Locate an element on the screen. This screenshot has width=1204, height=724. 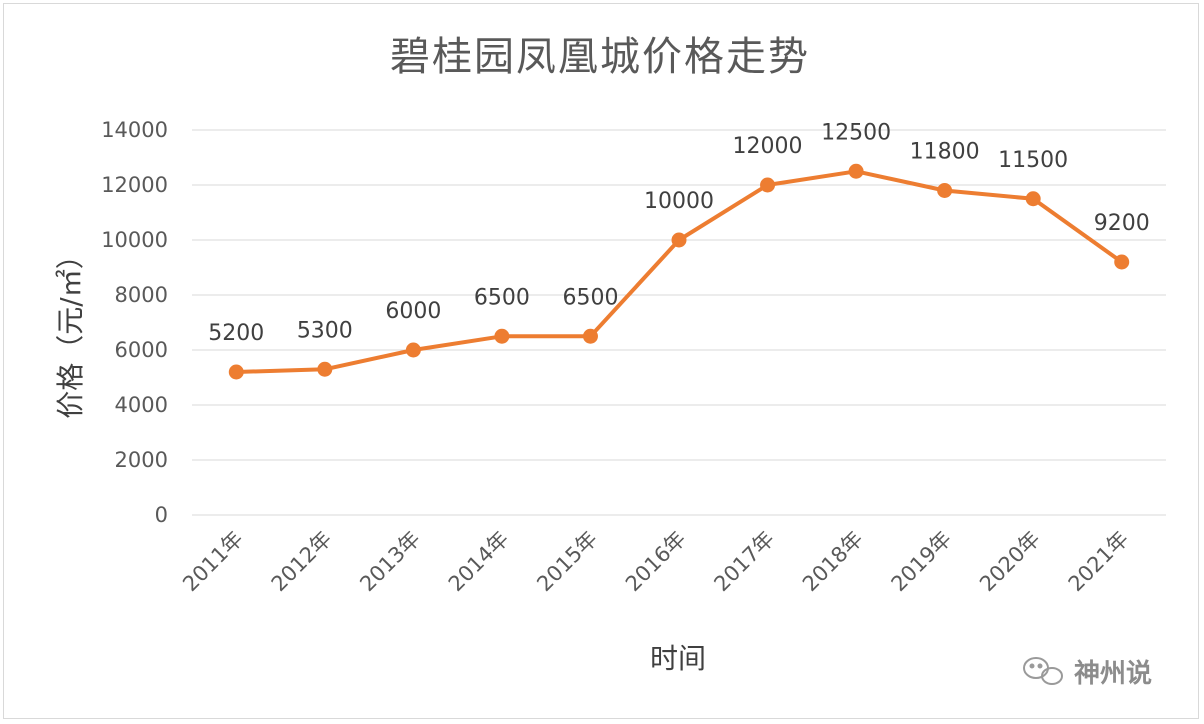
y-tick-label: 8000 is located at coordinates (141, 295).